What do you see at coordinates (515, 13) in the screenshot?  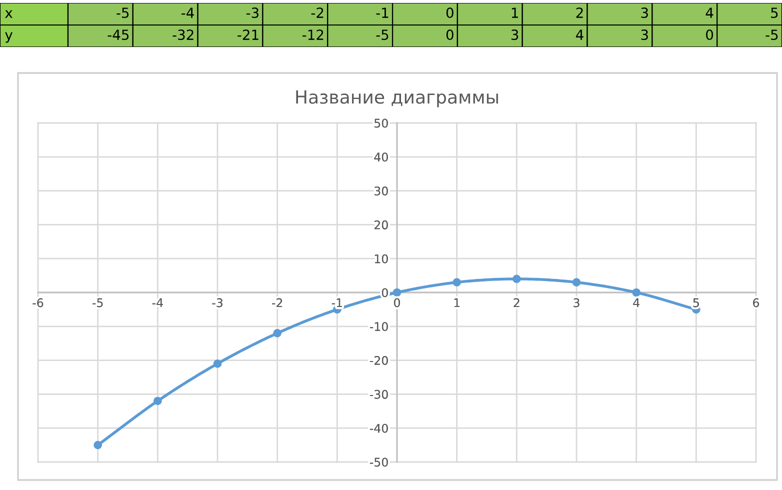 I see `text: 1` at bounding box center [515, 13].